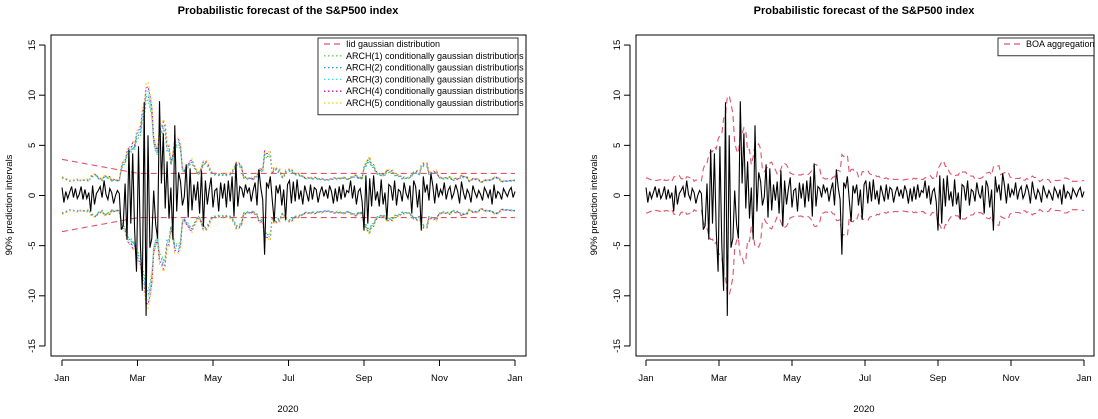  I want to click on chart-right-xlabel: 2020, so click(863, 409).